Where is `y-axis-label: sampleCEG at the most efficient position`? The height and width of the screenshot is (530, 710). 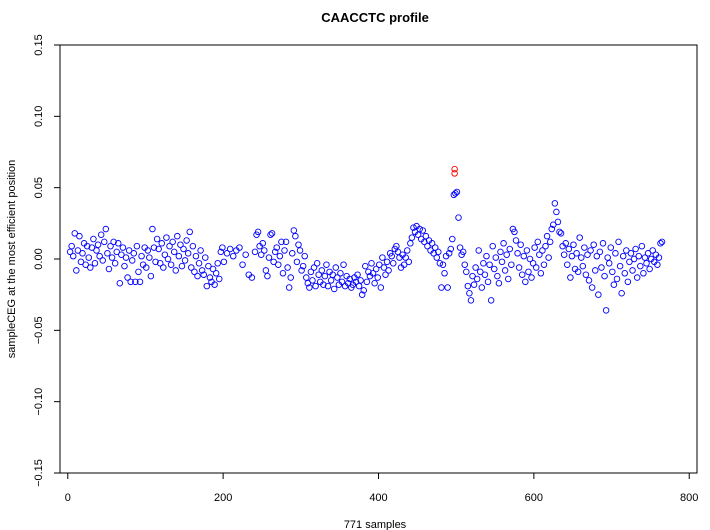 y-axis-label: sampleCEG at the most efficient position is located at coordinates (12, 259).